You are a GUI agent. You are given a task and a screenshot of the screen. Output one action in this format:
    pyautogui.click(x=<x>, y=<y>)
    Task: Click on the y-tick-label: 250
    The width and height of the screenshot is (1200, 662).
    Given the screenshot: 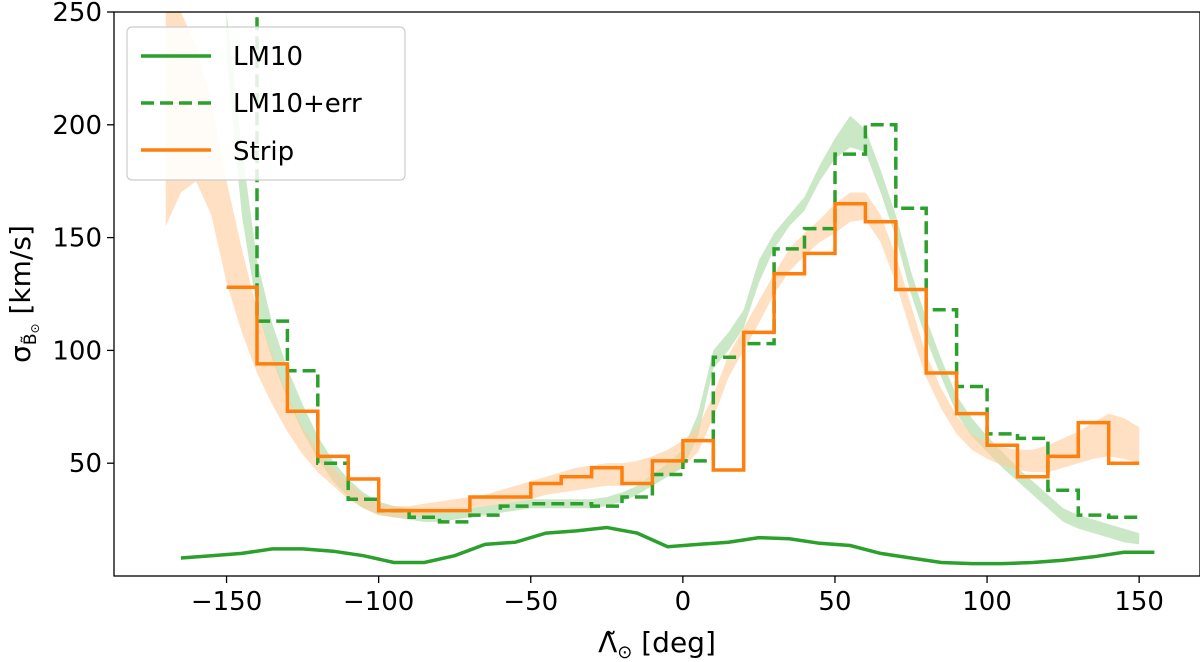 What is the action you would take?
    pyautogui.click(x=77, y=14)
    